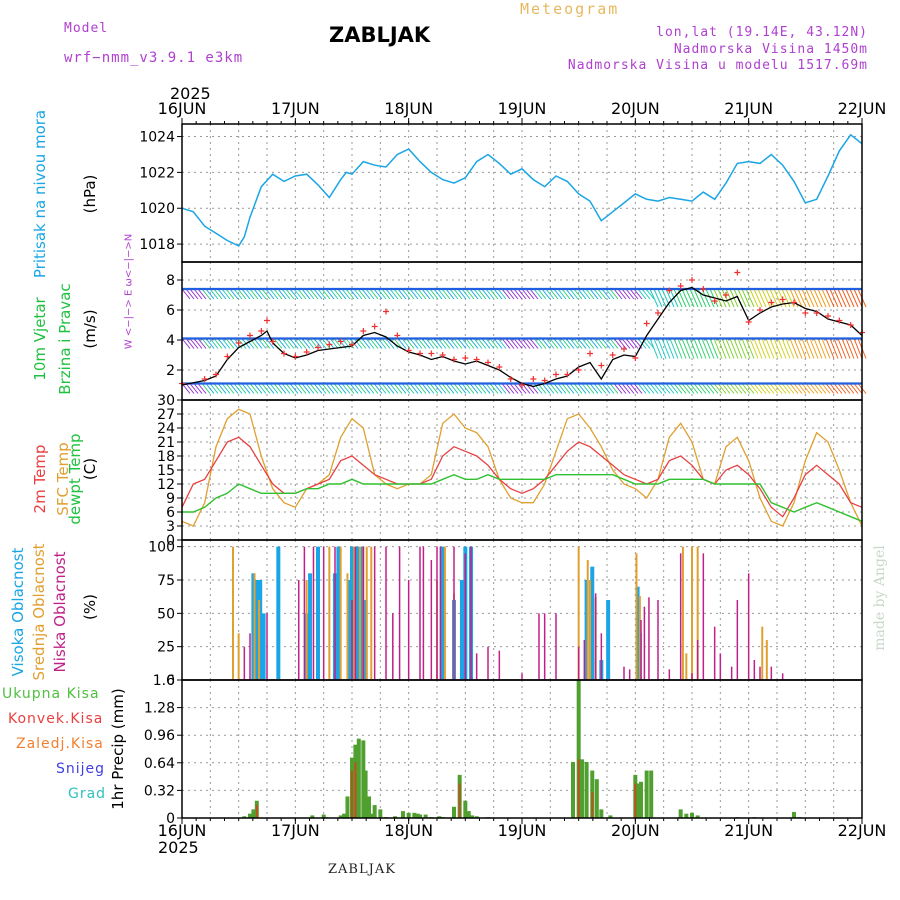 The image size is (900, 900). I want to click on conv-rain-bar, so click(578, 788).